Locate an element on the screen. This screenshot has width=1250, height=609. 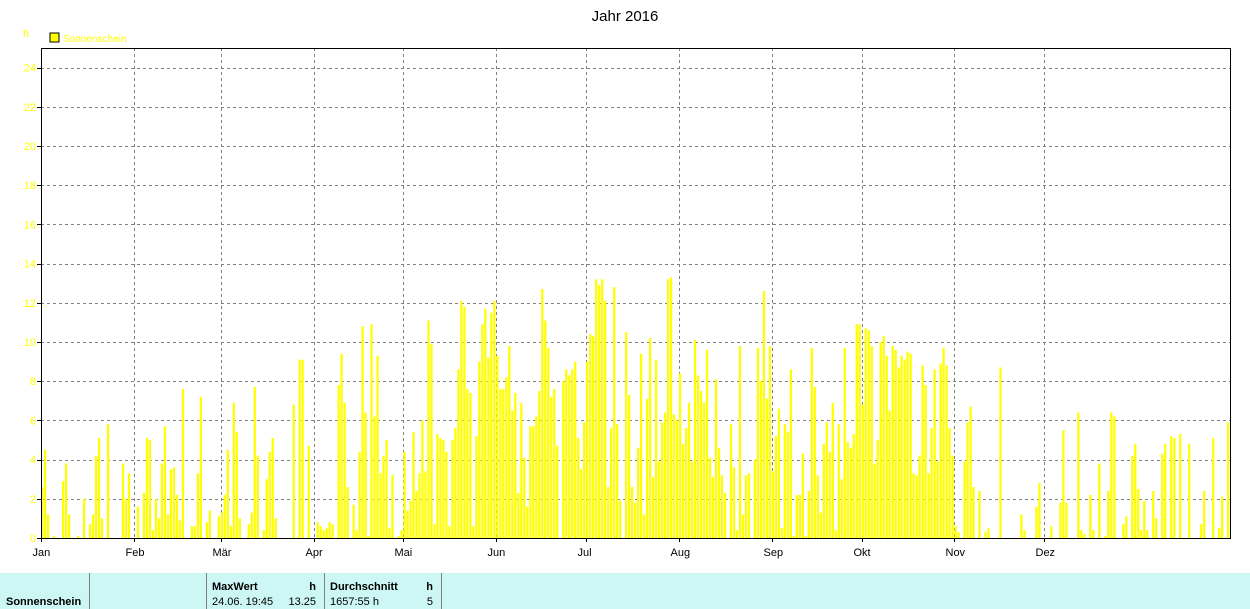
y-tick-label: 16 is located at coordinates (30, 225).